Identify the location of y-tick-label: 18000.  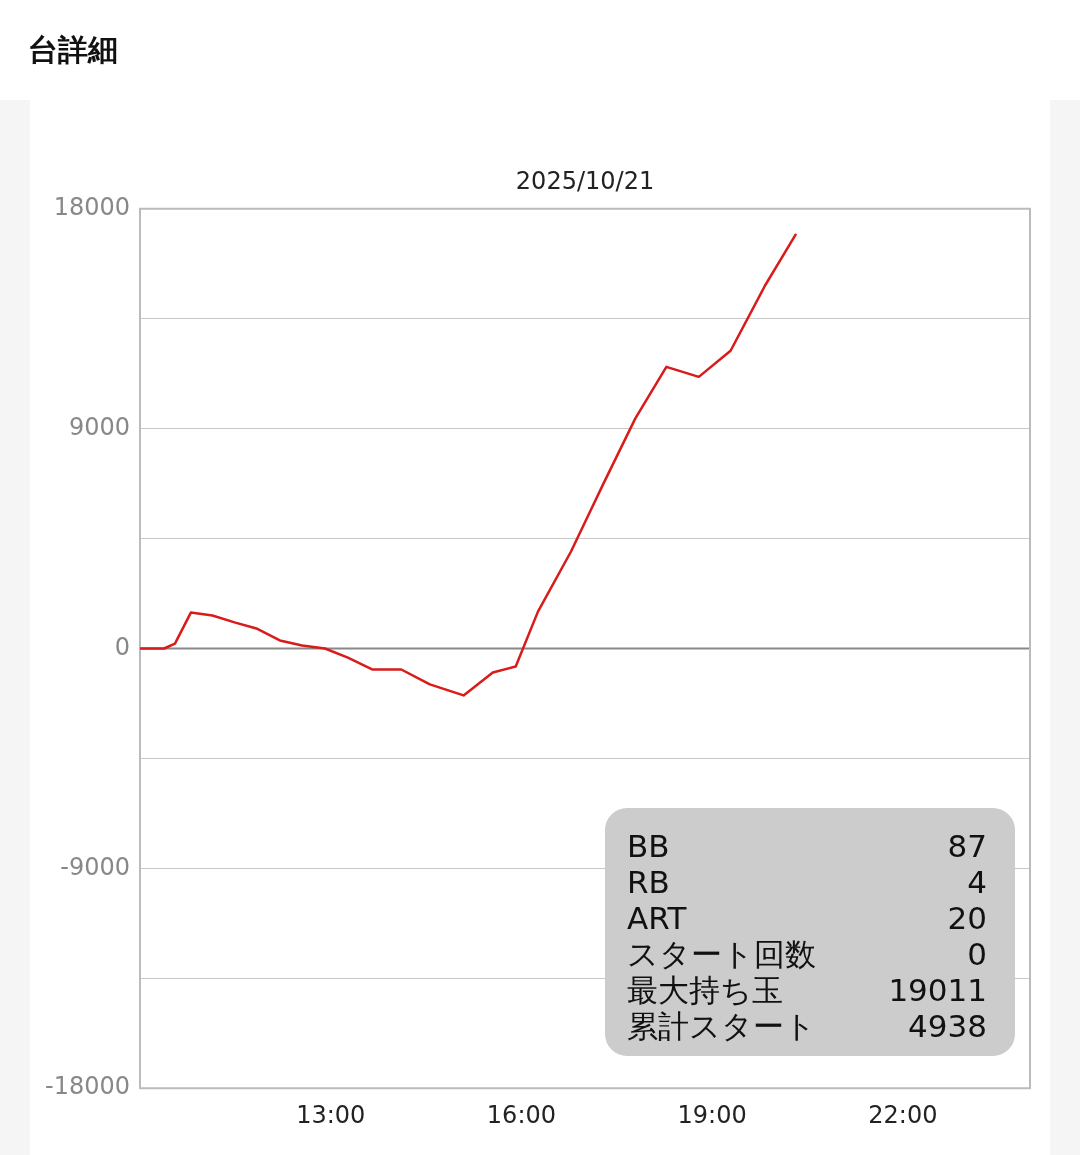
(91, 207).